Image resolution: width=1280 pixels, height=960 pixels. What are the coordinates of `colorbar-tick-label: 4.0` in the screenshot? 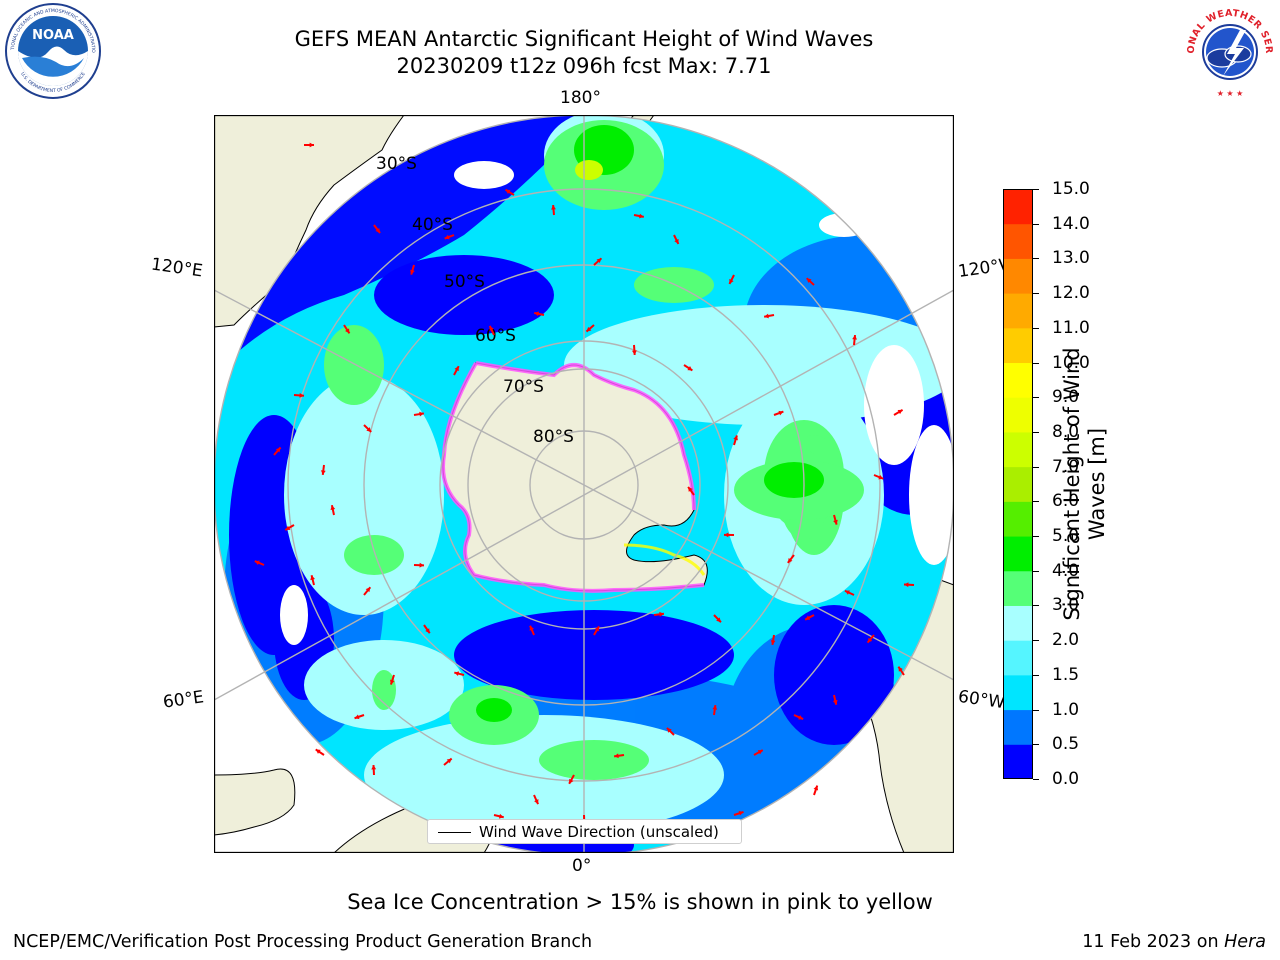 It's located at (1066, 570).